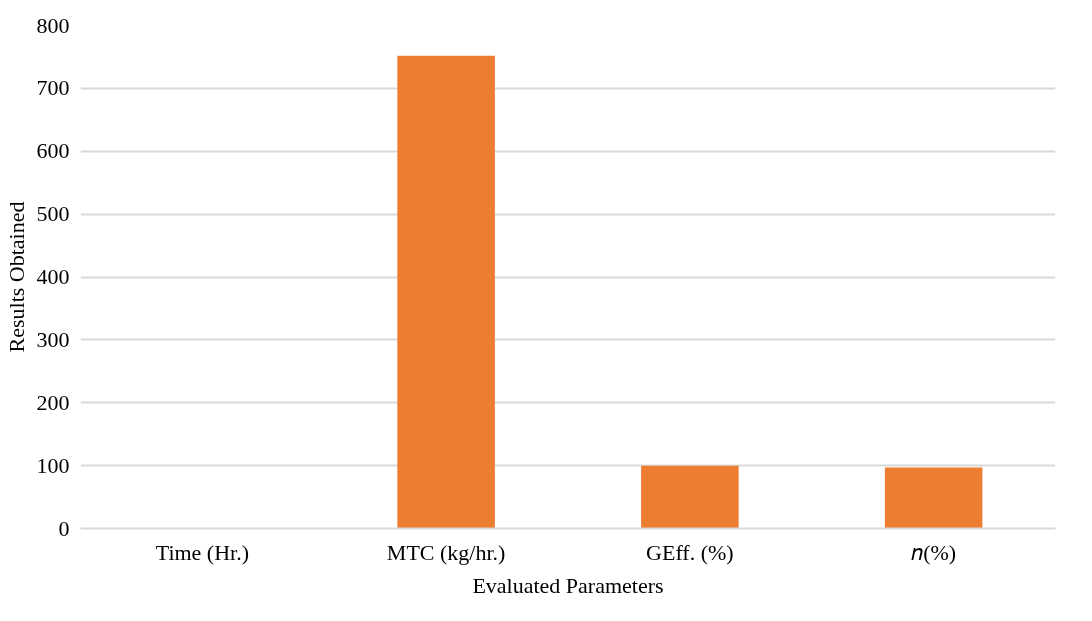  What do you see at coordinates (16, 277) in the screenshot?
I see `y-axis-title: Results Obtained` at bounding box center [16, 277].